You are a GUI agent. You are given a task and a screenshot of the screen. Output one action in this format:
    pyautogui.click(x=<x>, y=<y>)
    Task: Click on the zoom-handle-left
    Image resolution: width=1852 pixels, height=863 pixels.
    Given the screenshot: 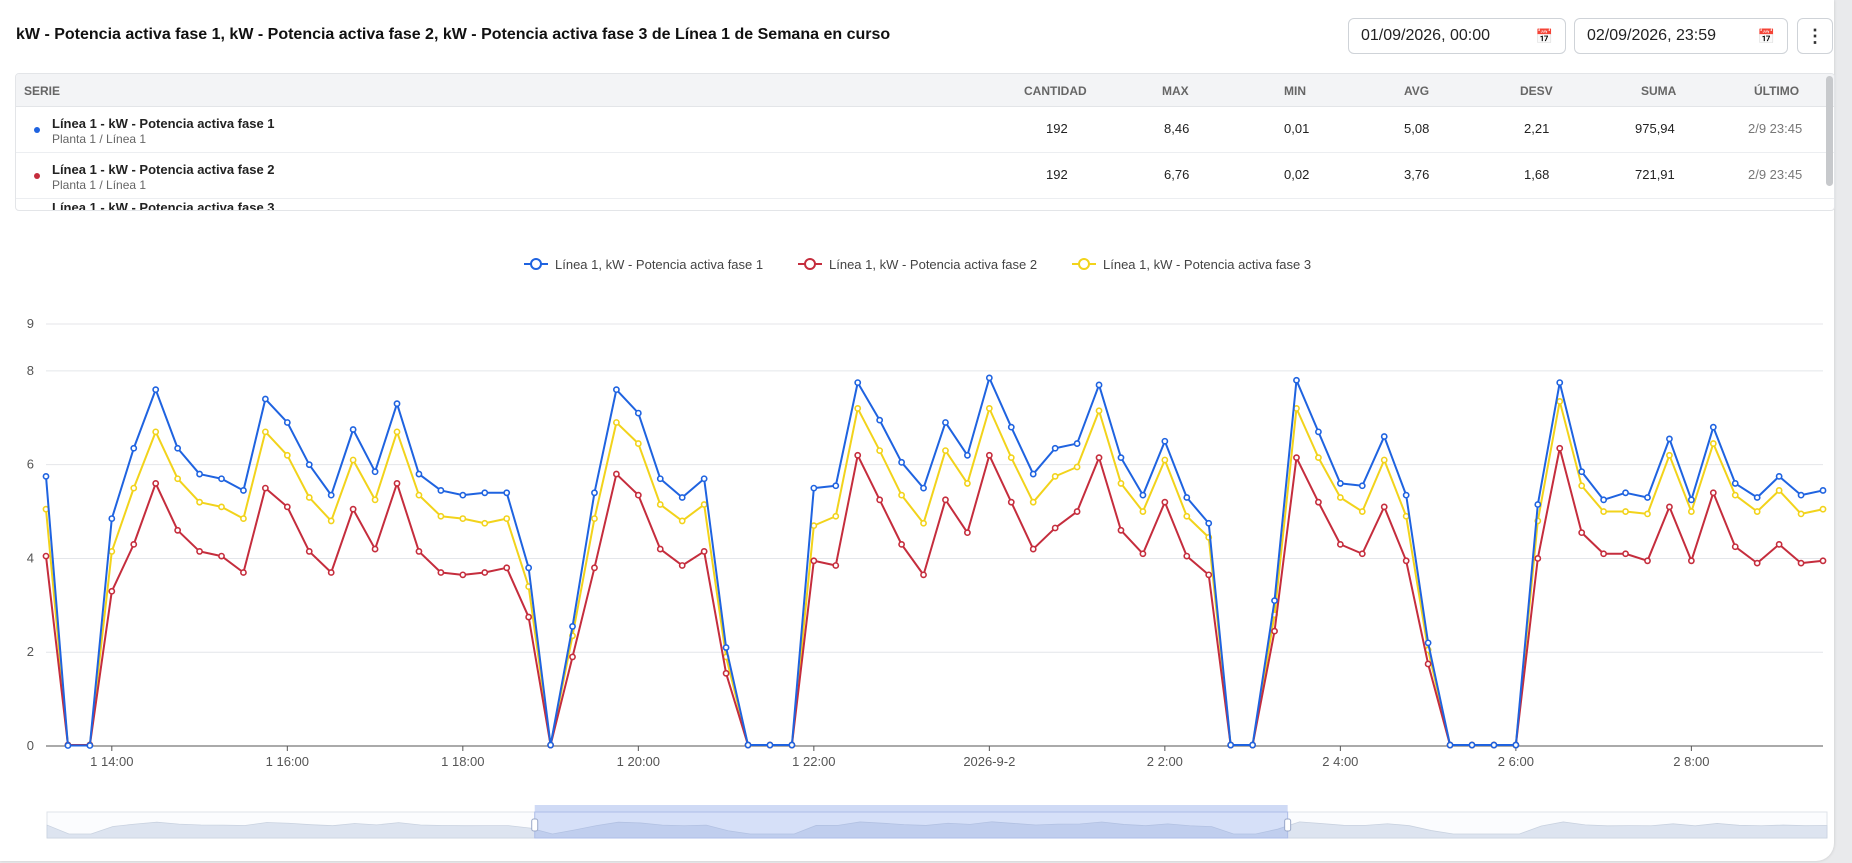 What is the action you would take?
    pyautogui.click(x=535, y=825)
    